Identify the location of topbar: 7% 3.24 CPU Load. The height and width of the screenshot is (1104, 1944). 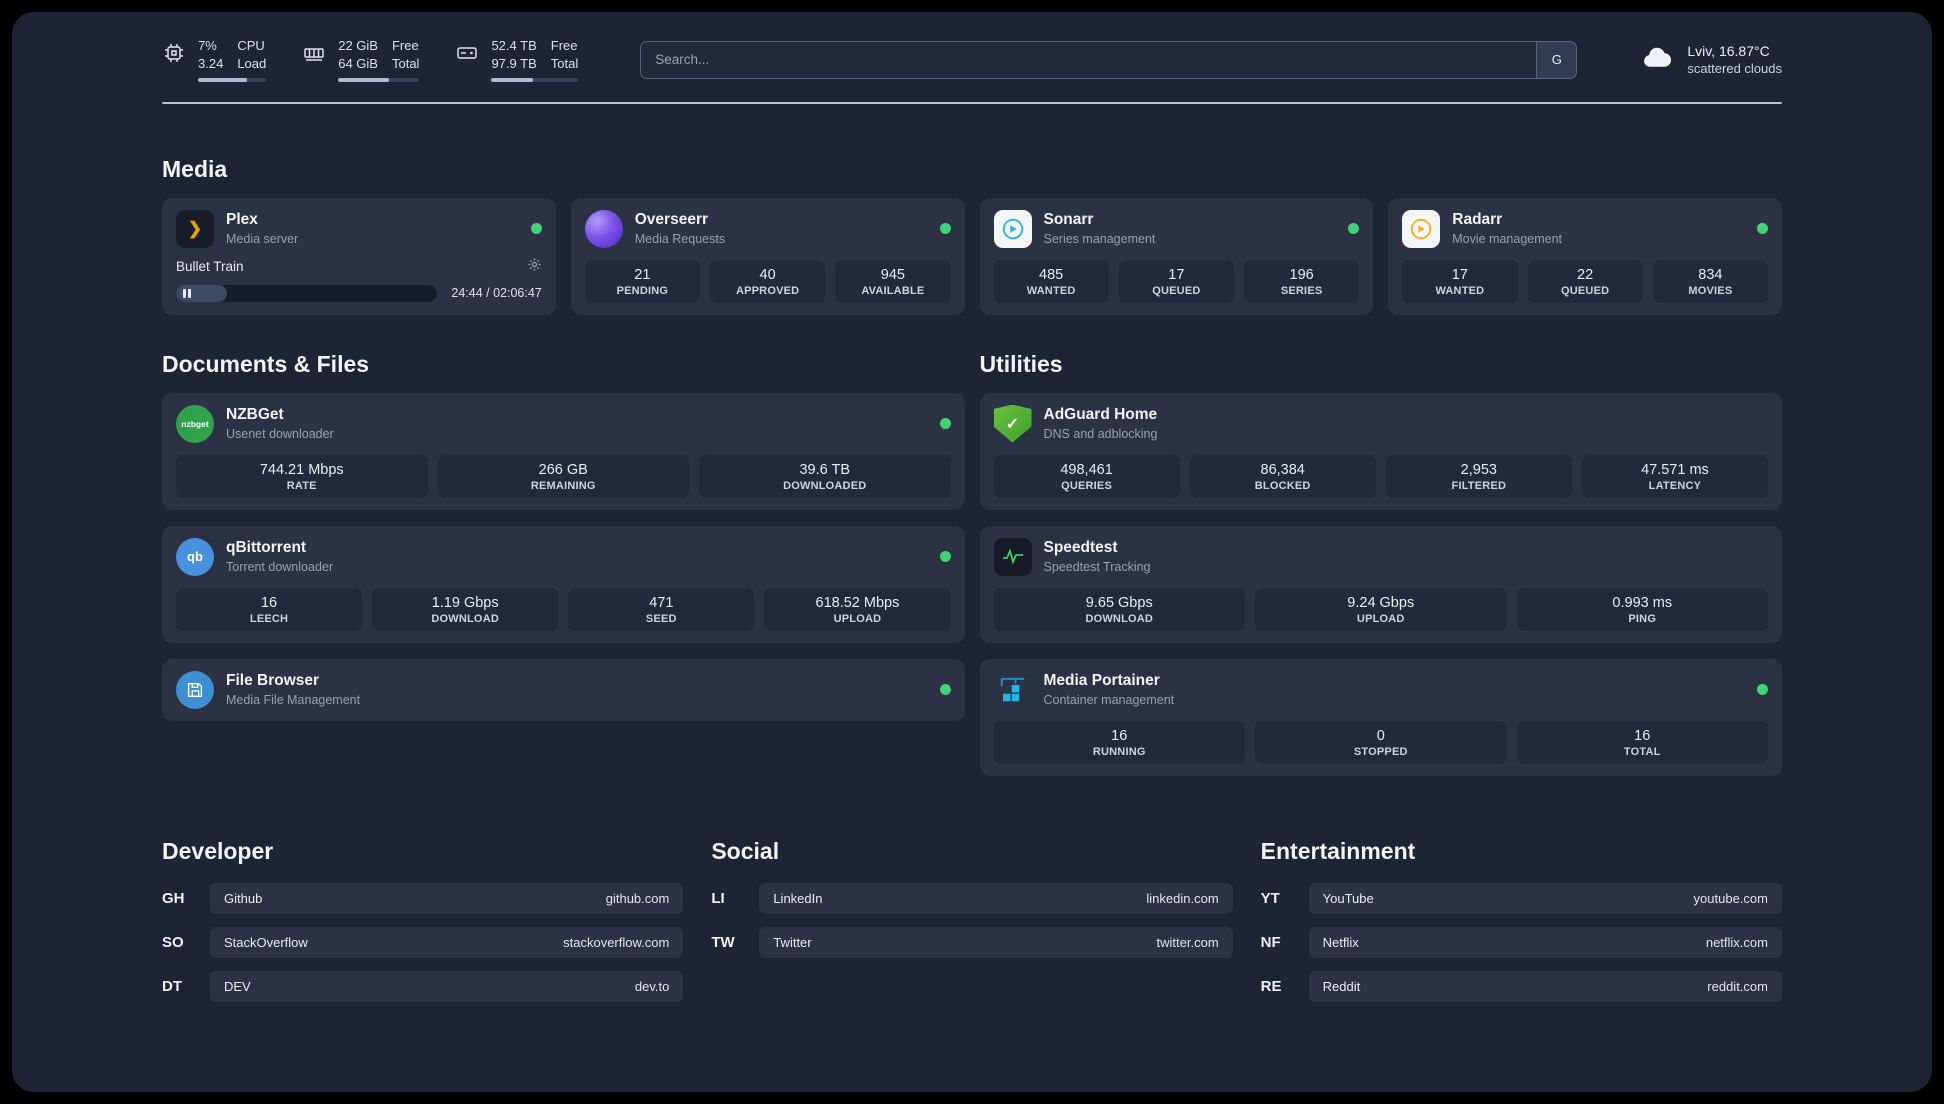
(972, 47).